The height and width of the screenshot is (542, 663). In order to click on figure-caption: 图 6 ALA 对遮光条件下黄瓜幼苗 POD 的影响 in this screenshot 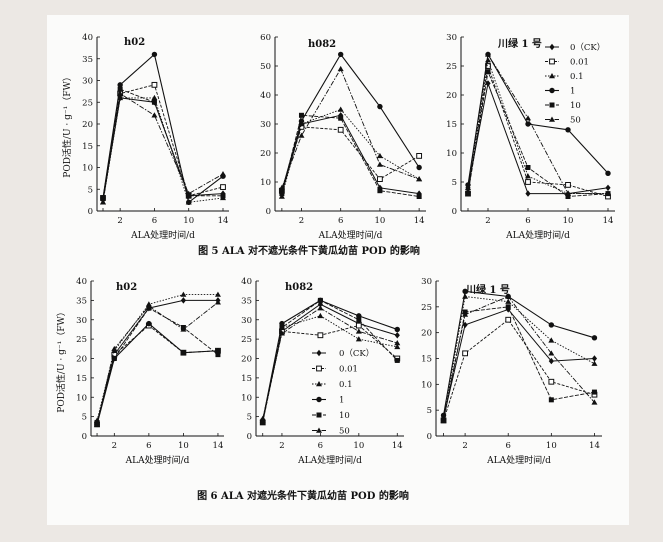, I will do `click(303, 495)`.